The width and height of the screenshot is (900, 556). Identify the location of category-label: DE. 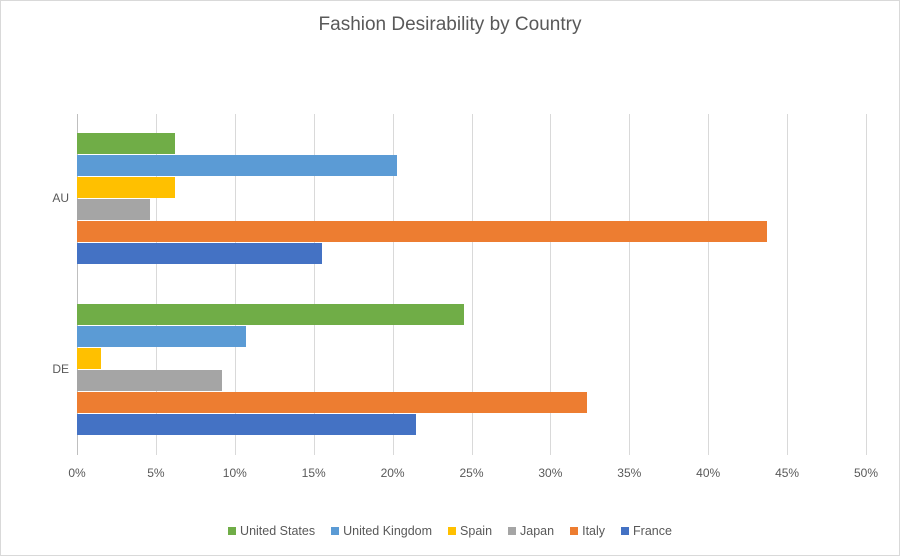
(60, 368).